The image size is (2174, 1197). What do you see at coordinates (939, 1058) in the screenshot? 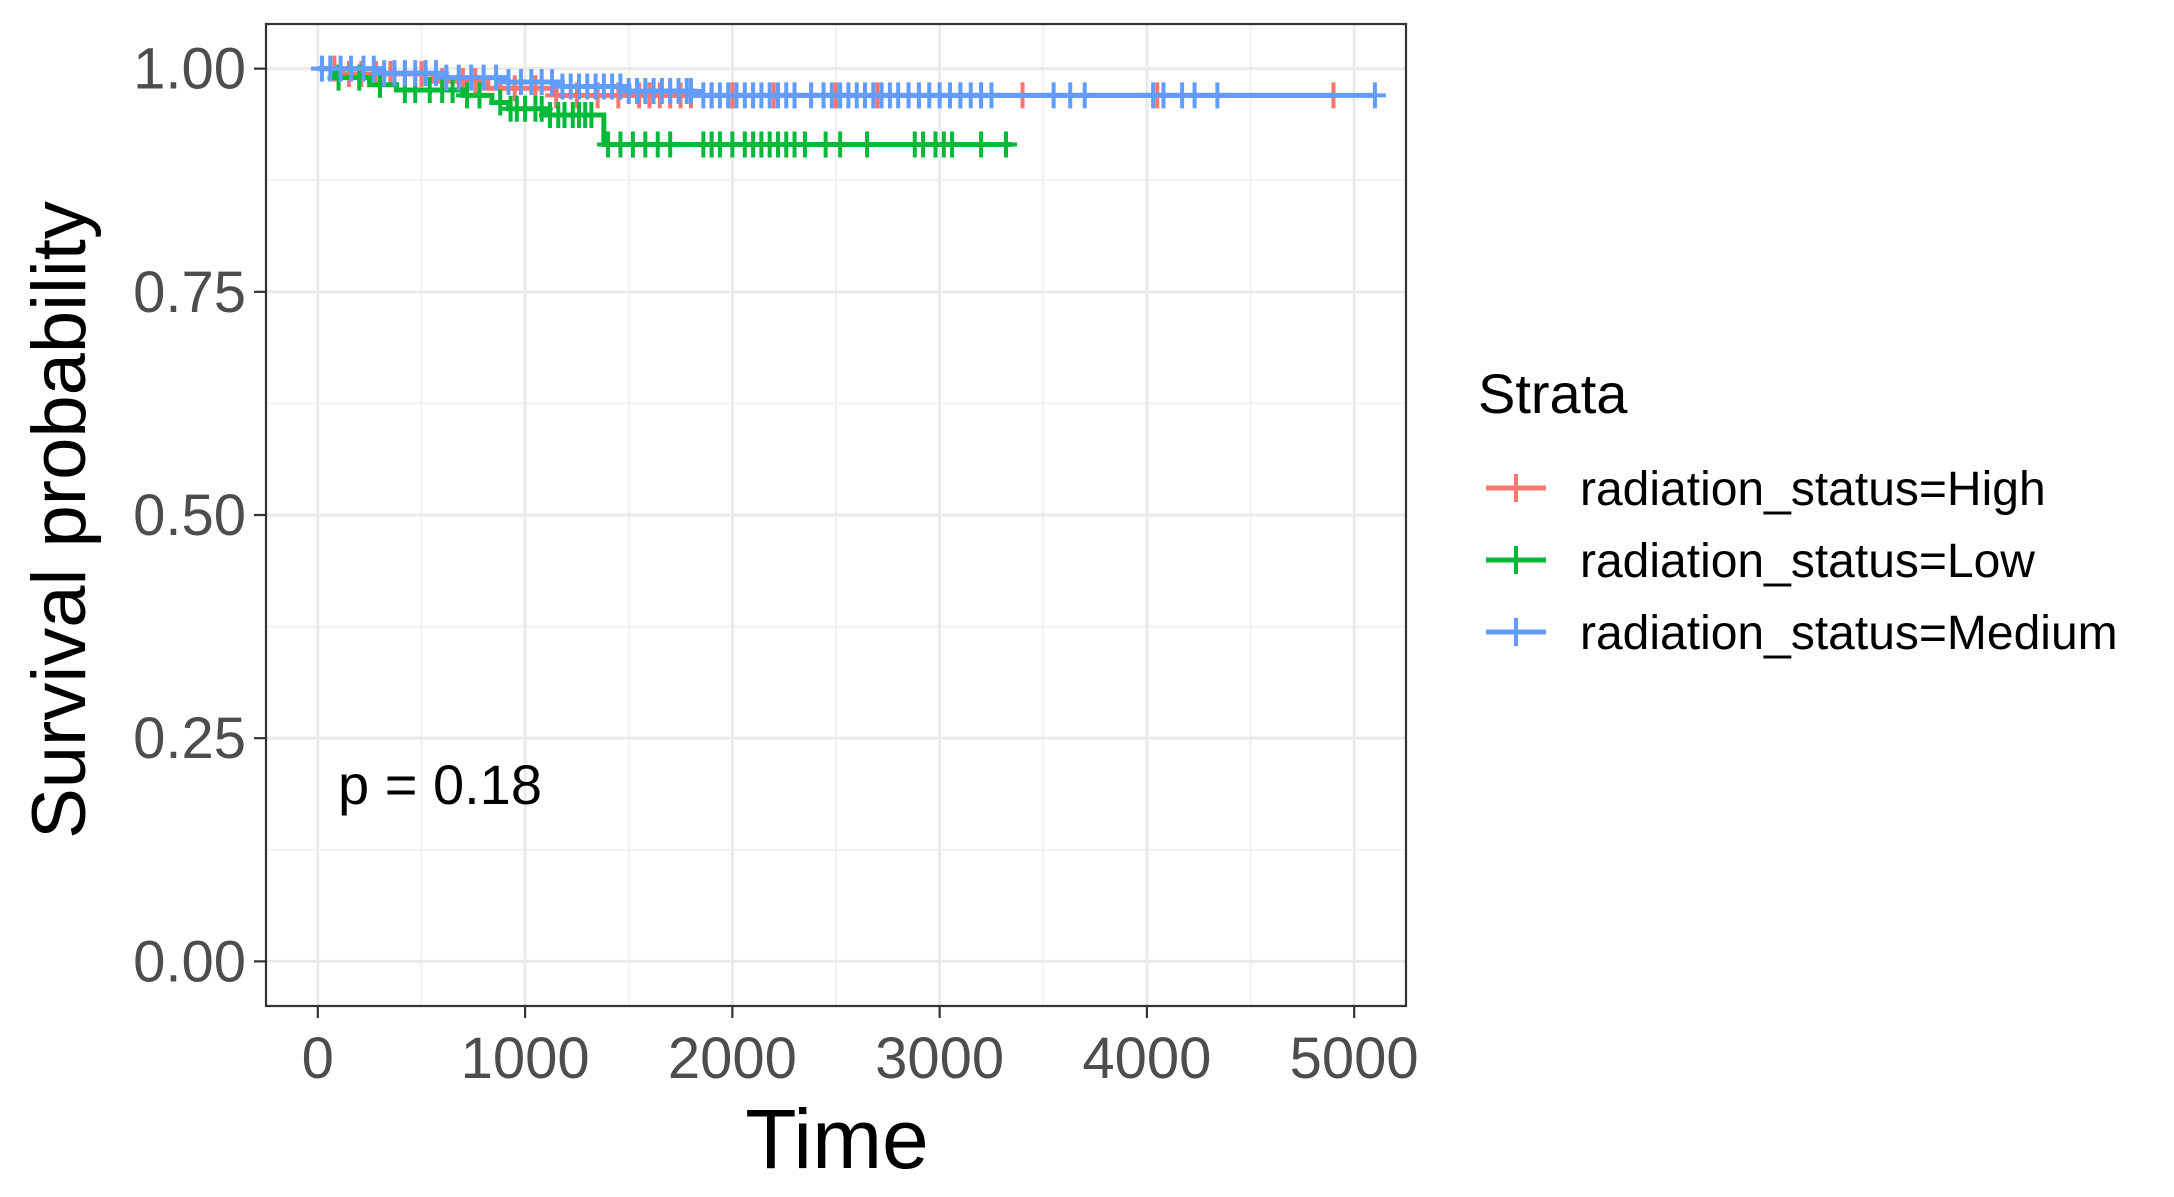
I see `x-tick-label: 3000` at bounding box center [939, 1058].